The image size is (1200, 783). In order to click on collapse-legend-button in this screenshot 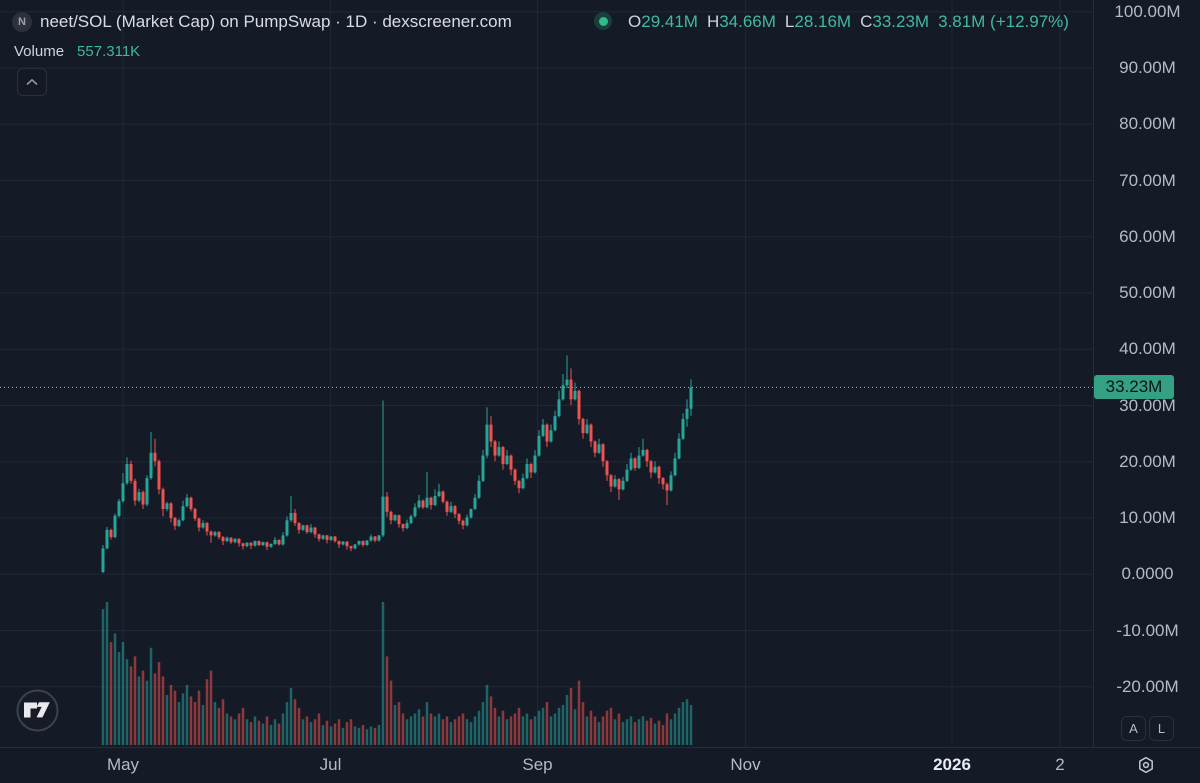, I will do `click(32, 82)`.